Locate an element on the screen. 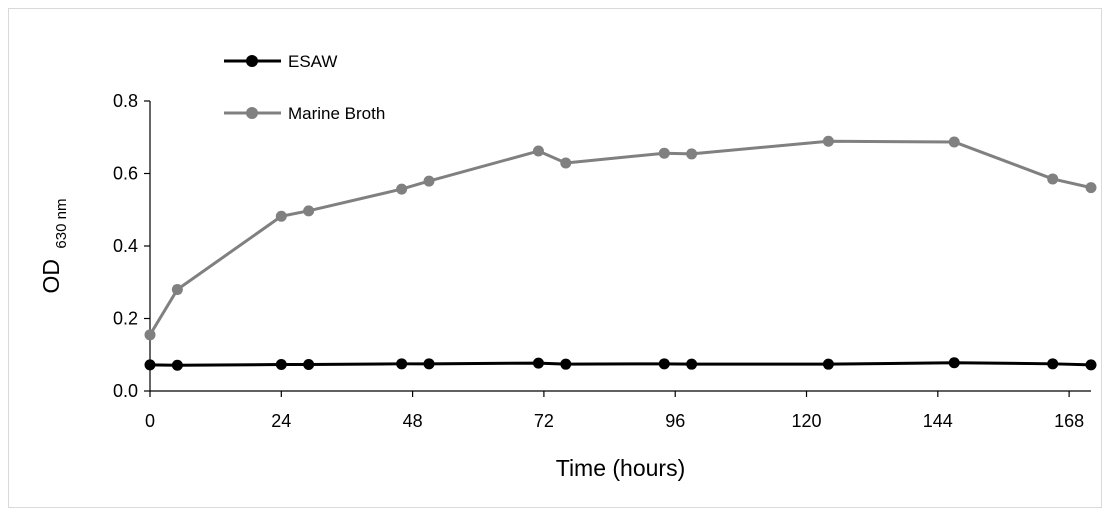  x-tick-label: 144 is located at coordinates (938, 421).